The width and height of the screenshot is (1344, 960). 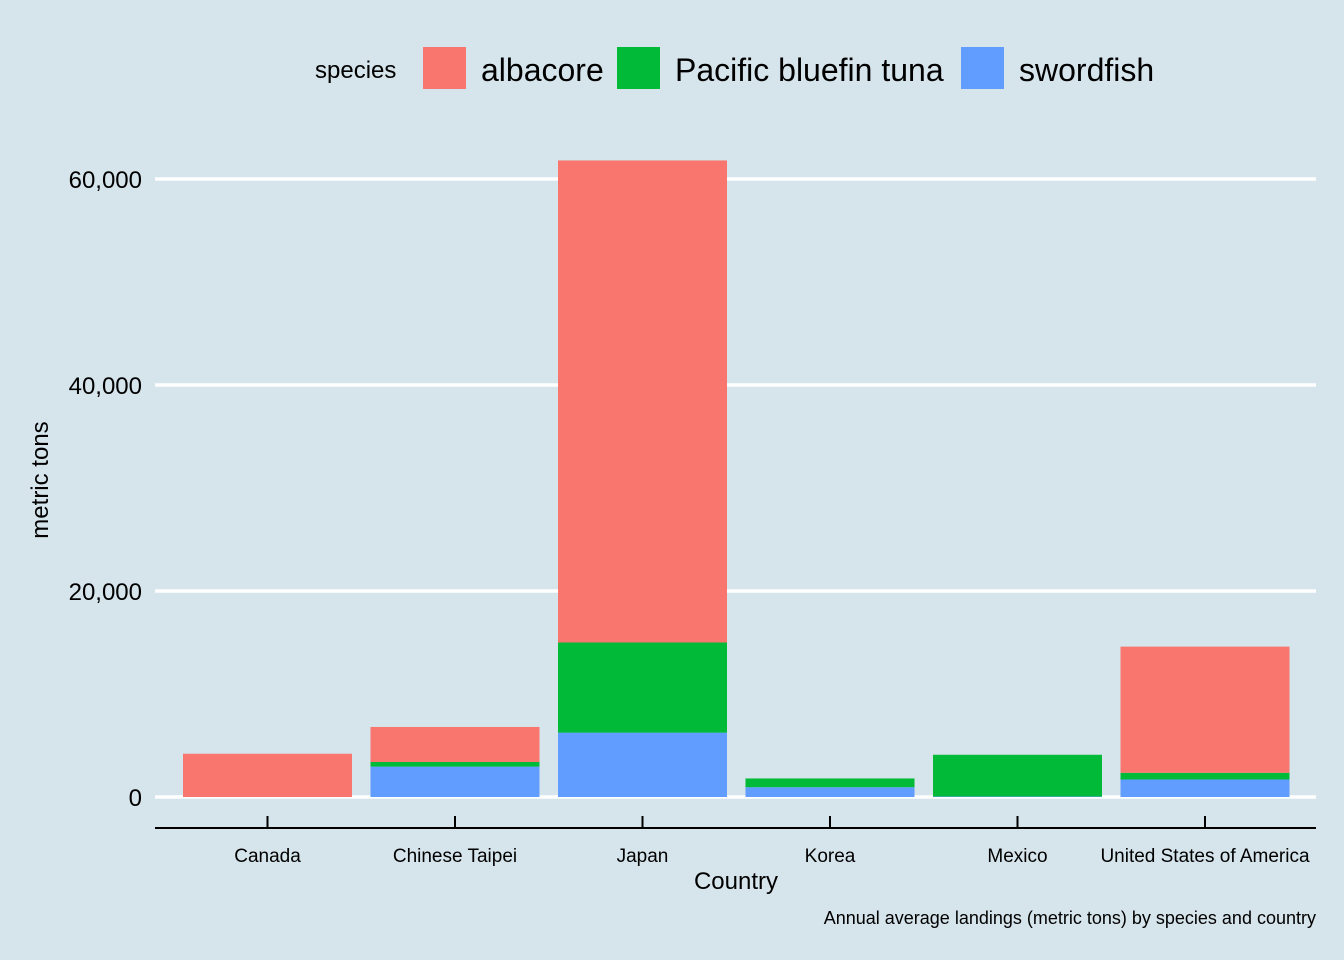 What do you see at coordinates (643, 856) in the screenshot?
I see `x-tick-label: Japan` at bounding box center [643, 856].